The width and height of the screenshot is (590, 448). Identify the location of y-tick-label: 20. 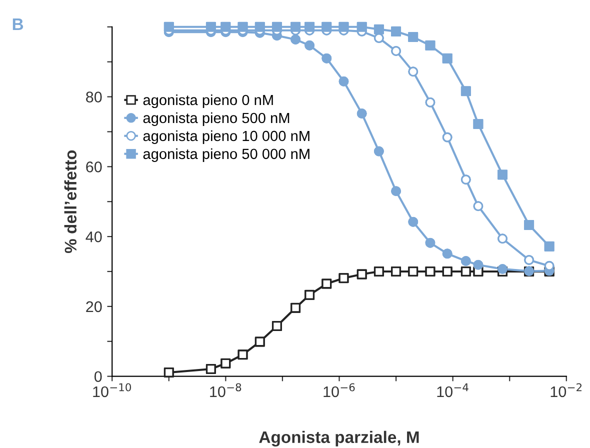
(94, 306).